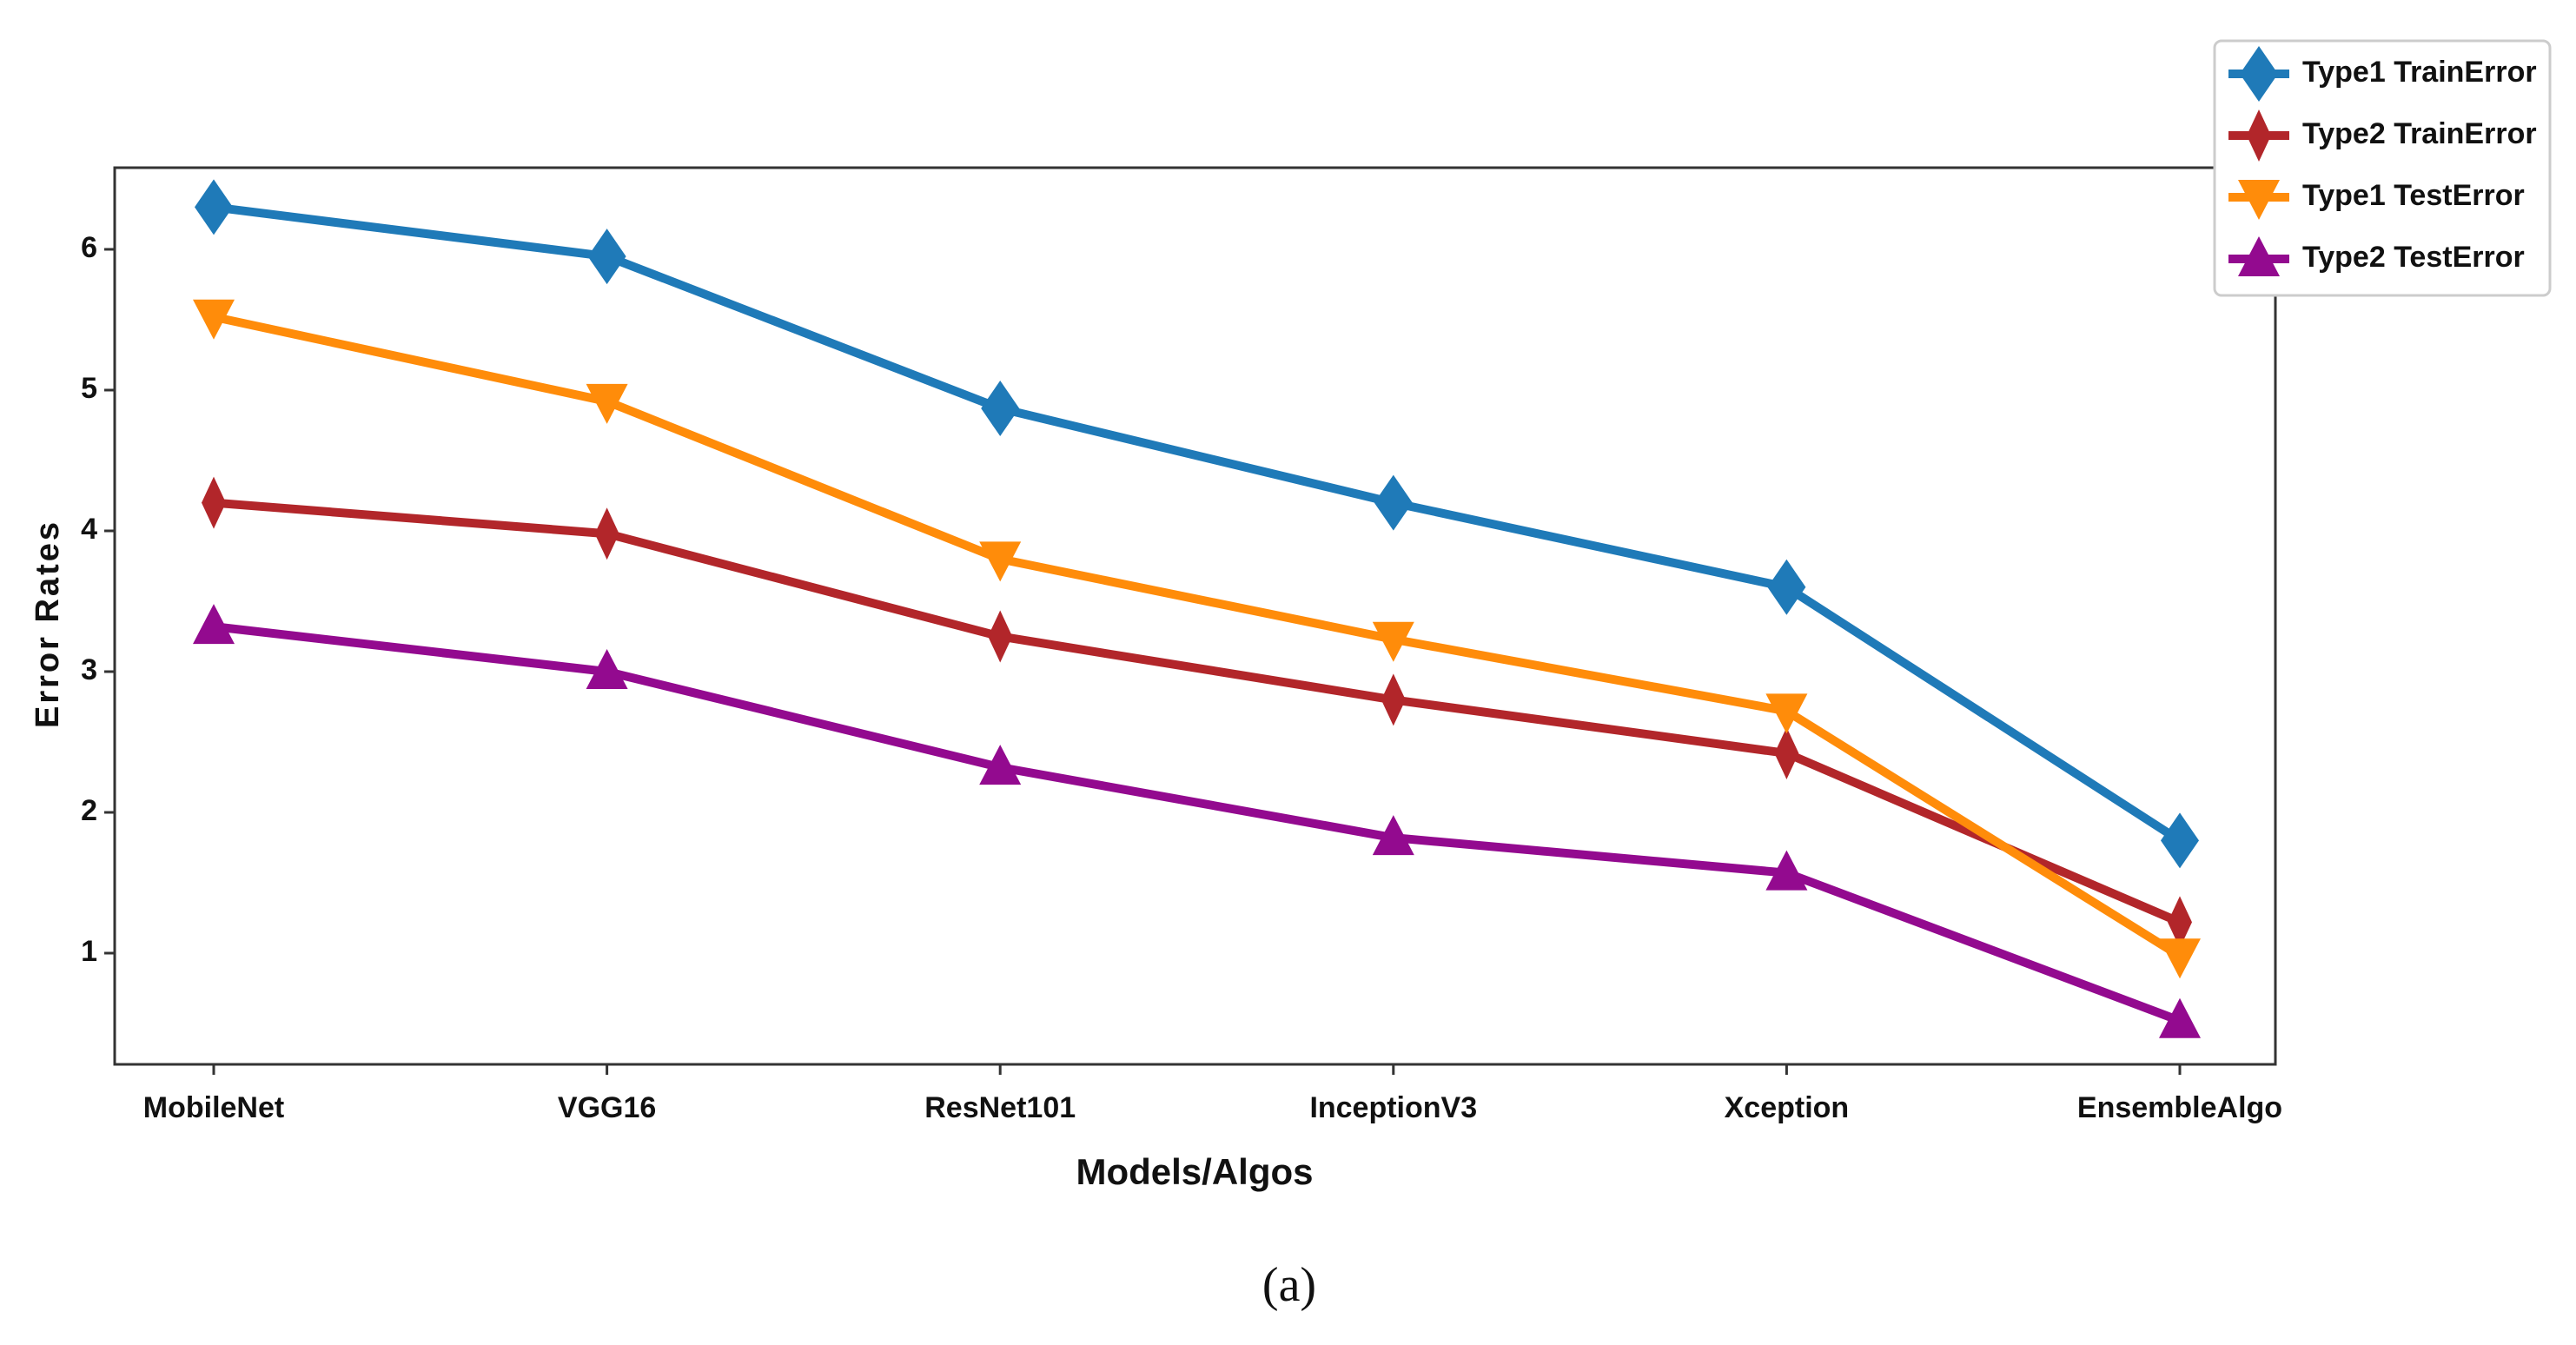 This screenshot has width=2576, height=1345. What do you see at coordinates (89, 810) in the screenshot?
I see `y-tick-label: 2` at bounding box center [89, 810].